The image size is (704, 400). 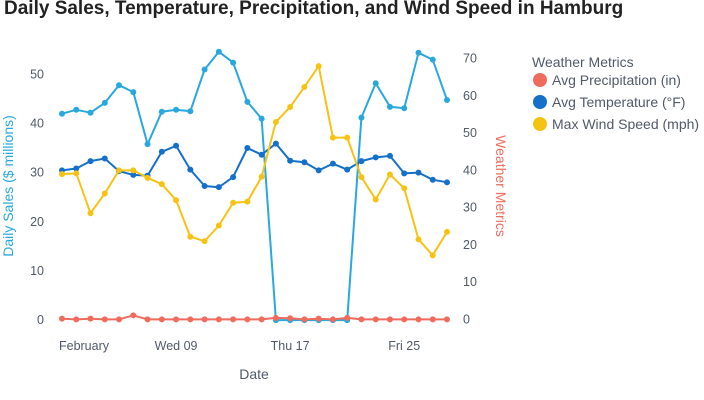 What do you see at coordinates (84, 346) in the screenshot?
I see `x-tick-label: February` at bounding box center [84, 346].